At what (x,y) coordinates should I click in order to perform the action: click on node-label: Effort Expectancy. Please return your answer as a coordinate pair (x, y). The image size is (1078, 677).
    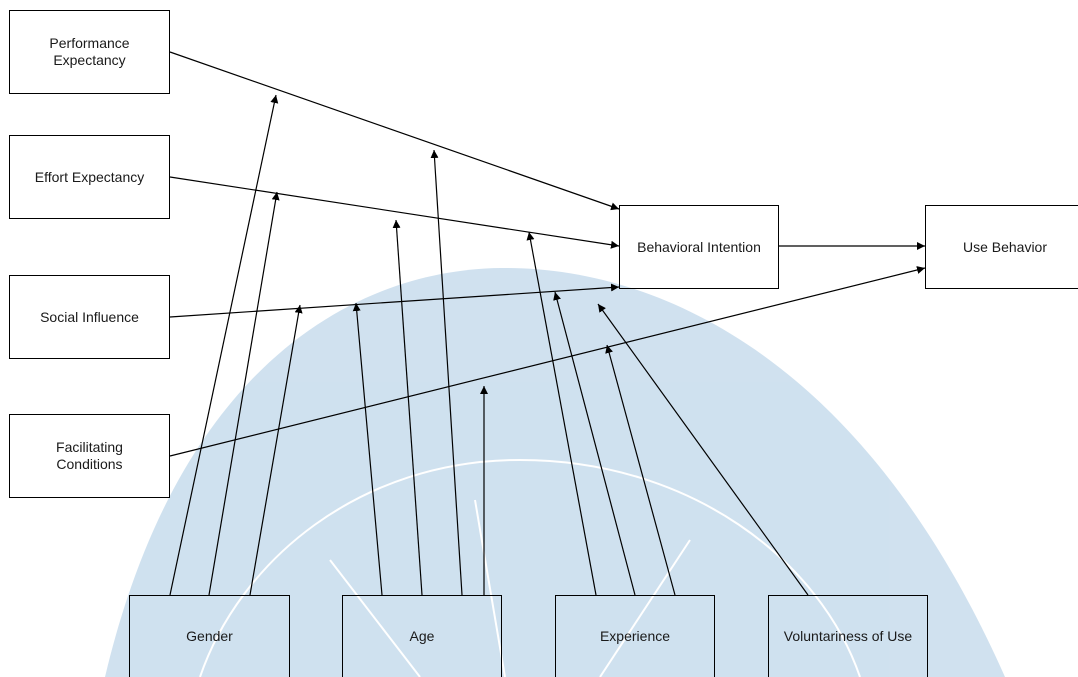
    Looking at the image, I should click on (89, 176).